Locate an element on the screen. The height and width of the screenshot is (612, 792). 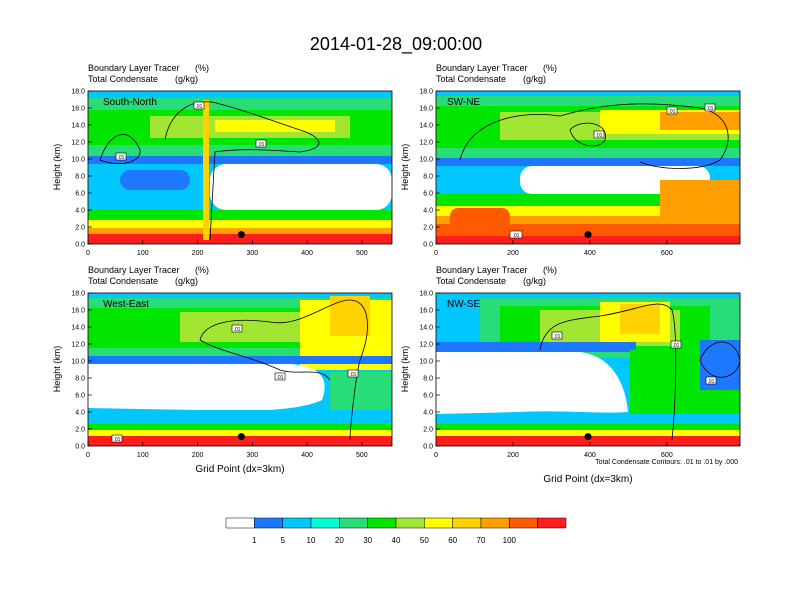
colorbar-label: 10 is located at coordinates (311, 540).